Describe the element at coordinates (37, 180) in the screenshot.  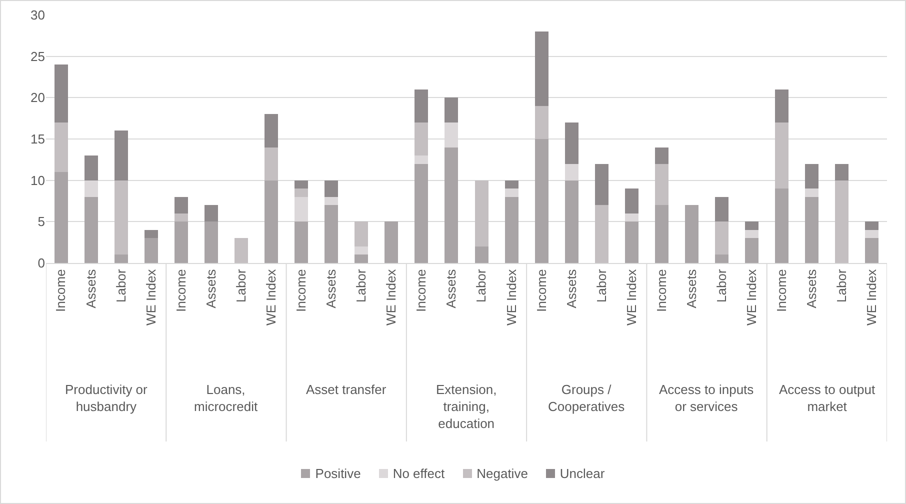
I see `y-tick-label: 10` at that location.